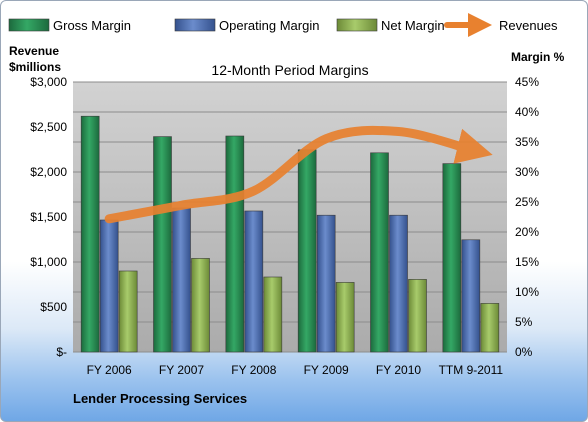 Image resolution: width=588 pixels, height=422 pixels. Describe the element at coordinates (527, 232) in the screenshot. I see `right-tick-label: 20%` at that location.